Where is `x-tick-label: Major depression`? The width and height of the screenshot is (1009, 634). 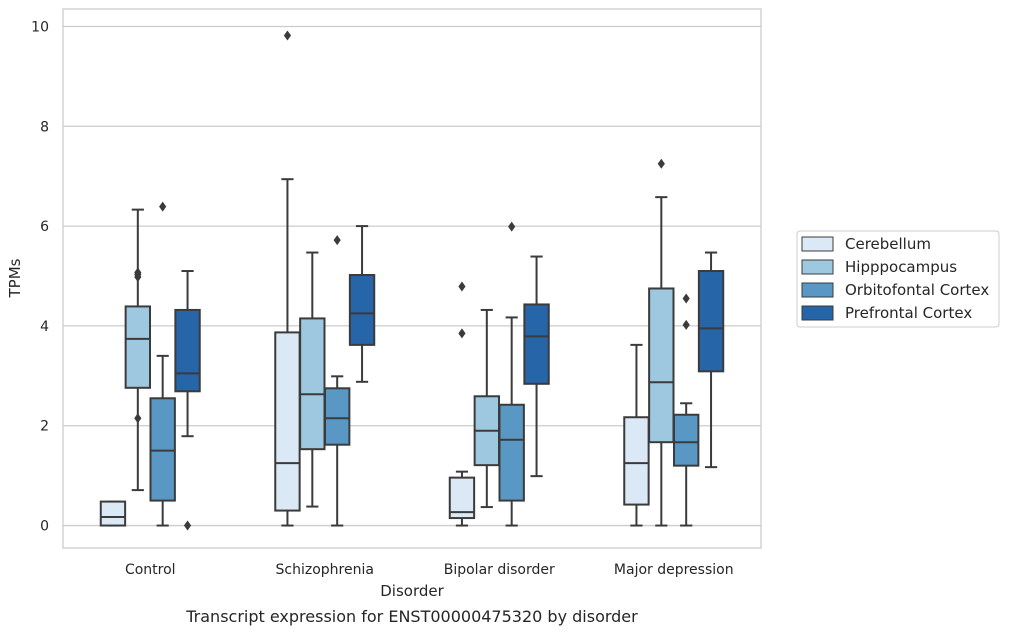
x-tick-label: Major depression is located at coordinates (674, 570).